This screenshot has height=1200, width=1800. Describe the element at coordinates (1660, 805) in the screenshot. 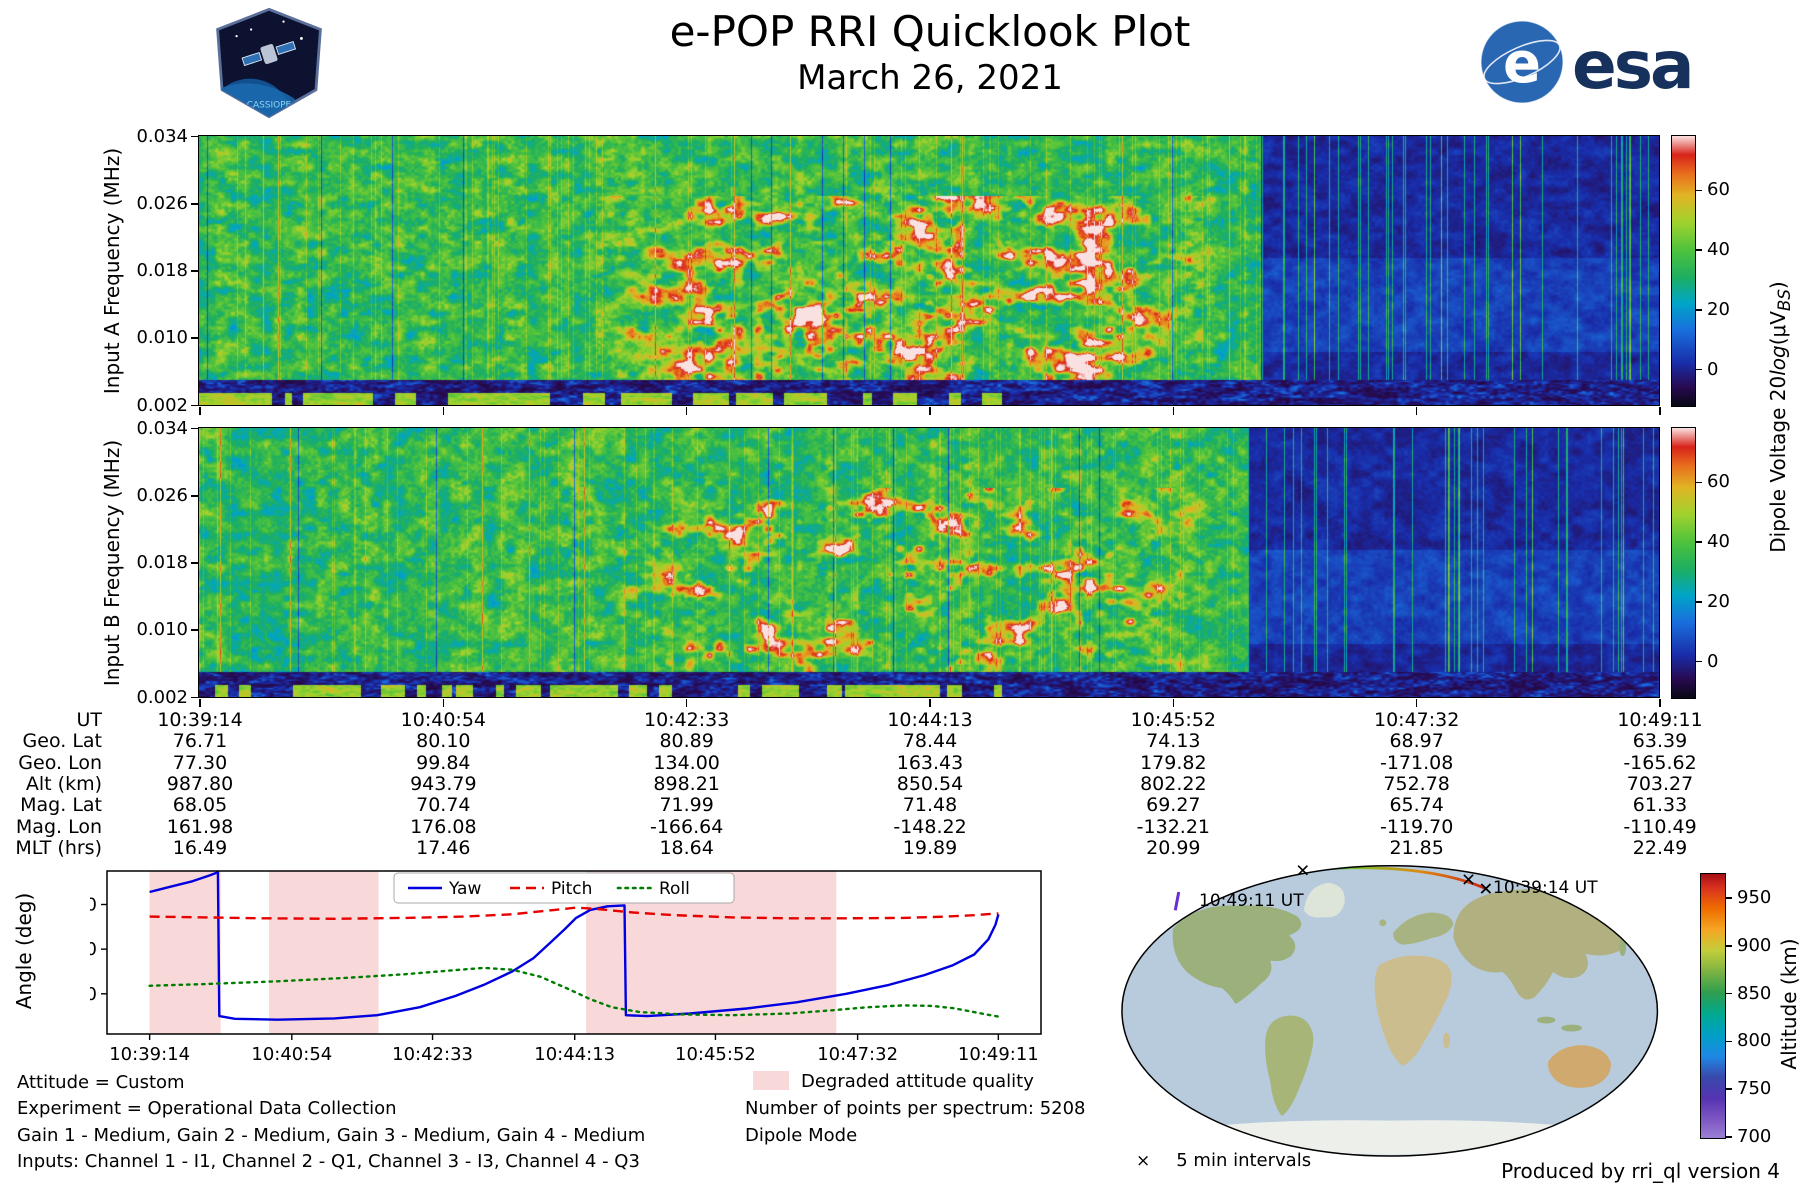

I see `ephemeris-value: 61.33` at that location.